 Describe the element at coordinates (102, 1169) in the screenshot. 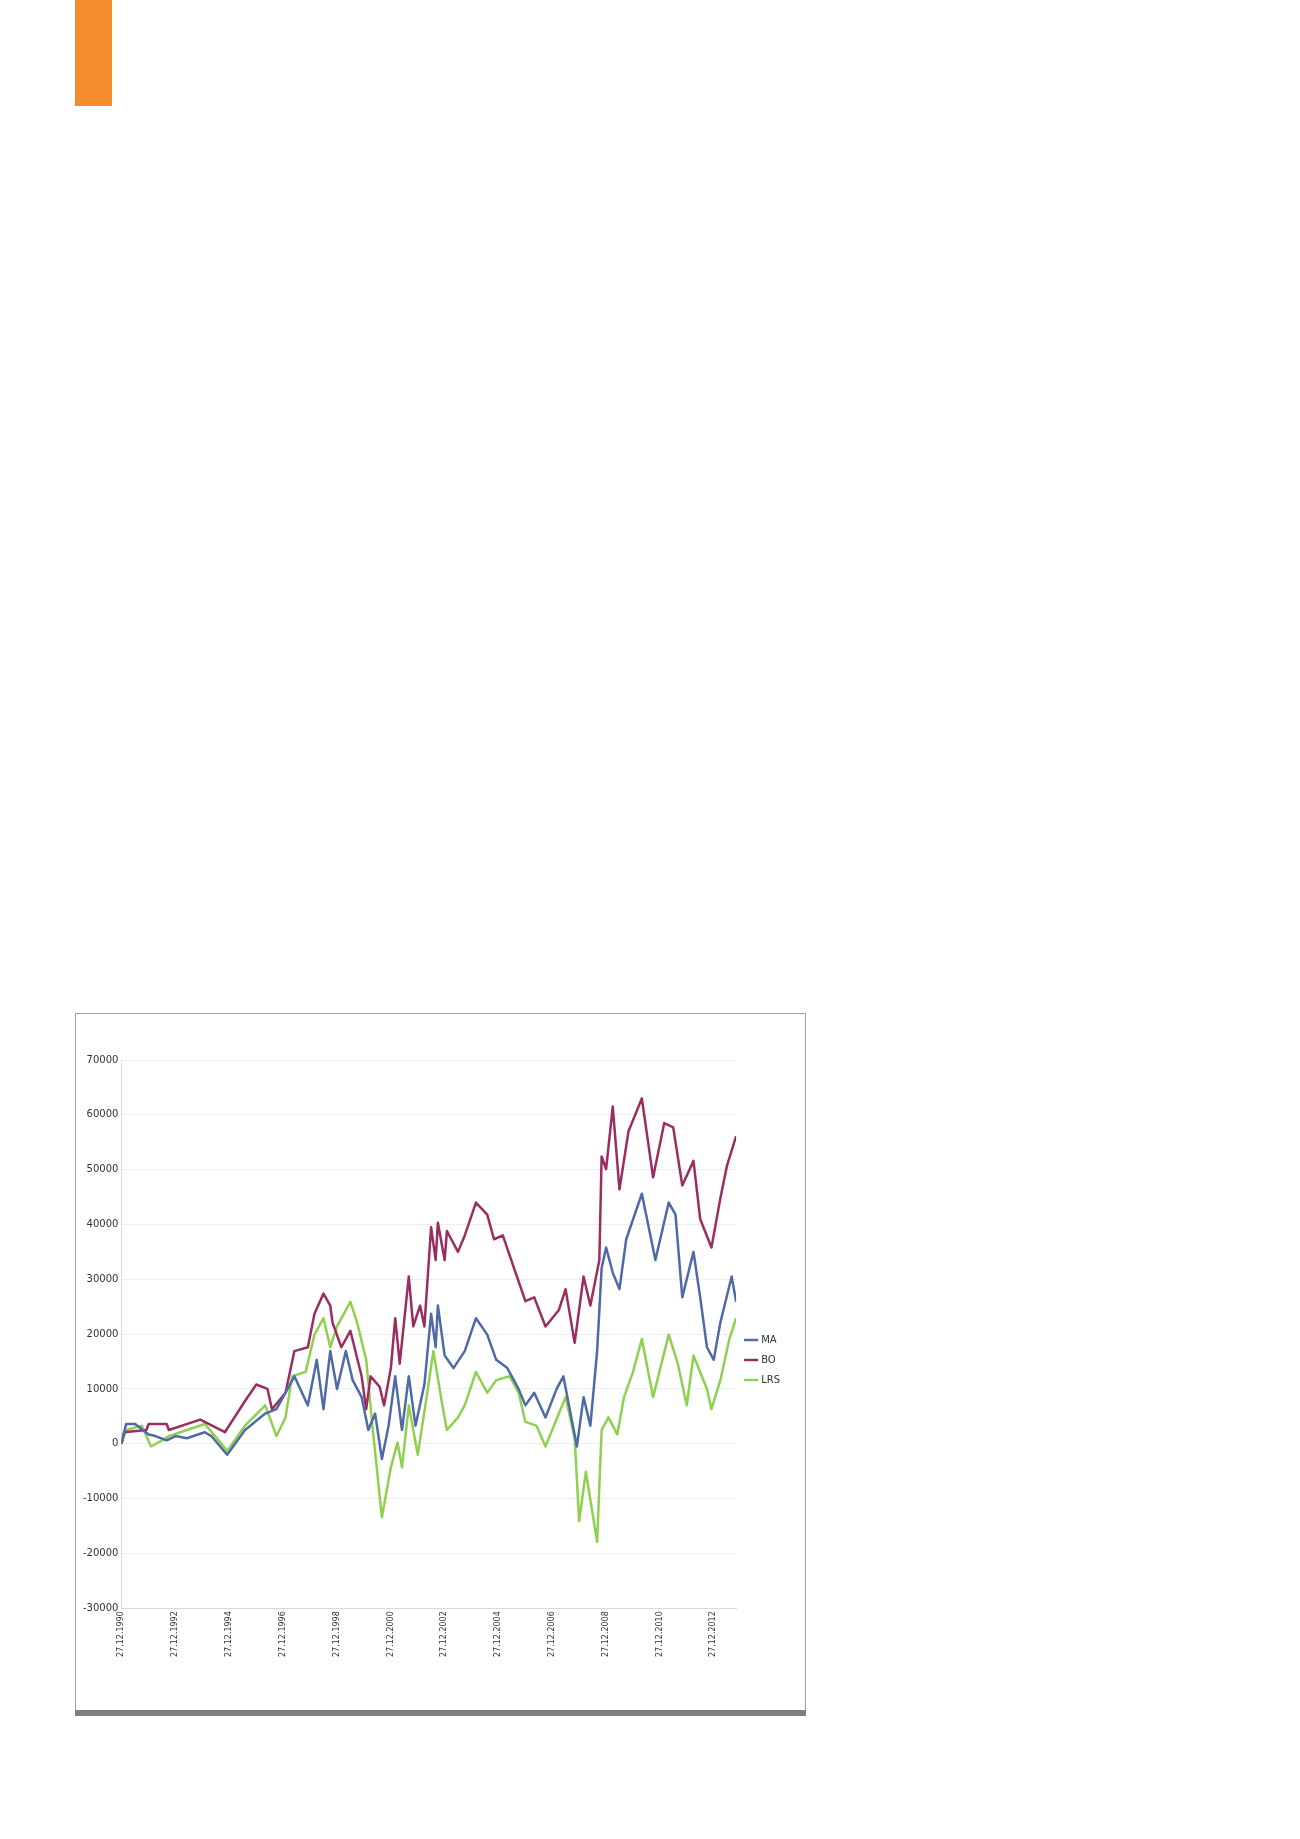

I see `y-tick-label: 50000` at that location.